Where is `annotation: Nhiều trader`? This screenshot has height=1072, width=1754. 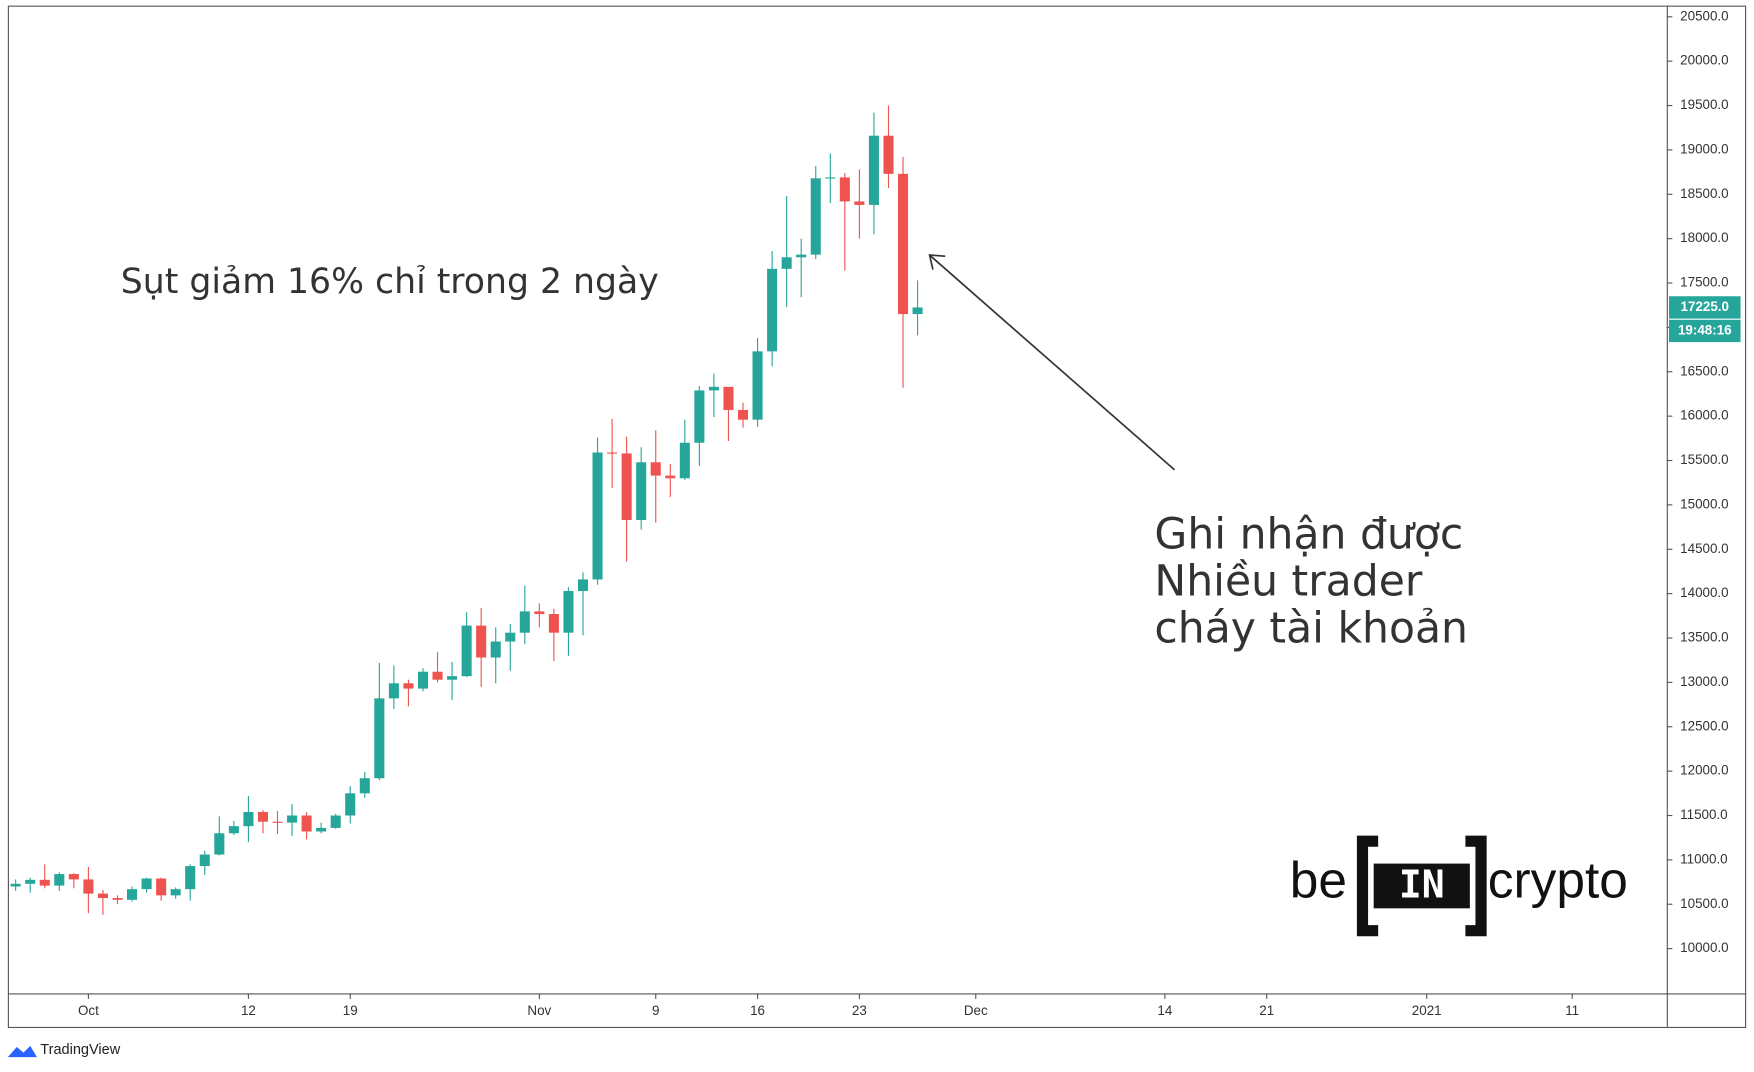
annotation: Nhiều trader is located at coordinates (1288, 581).